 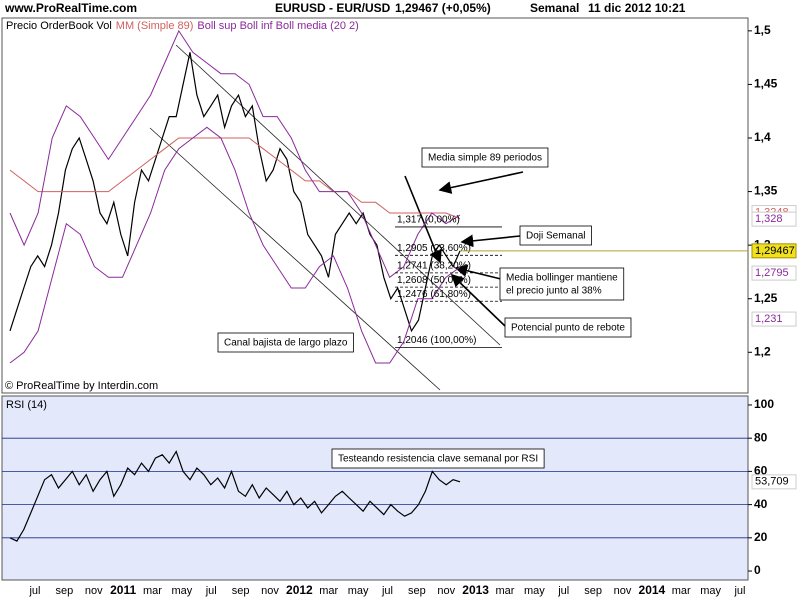 What do you see at coordinates (554, 291) in the screenshot?
I see `annotation-text: el precio junto al 38%` at bounding box center [554, 291].